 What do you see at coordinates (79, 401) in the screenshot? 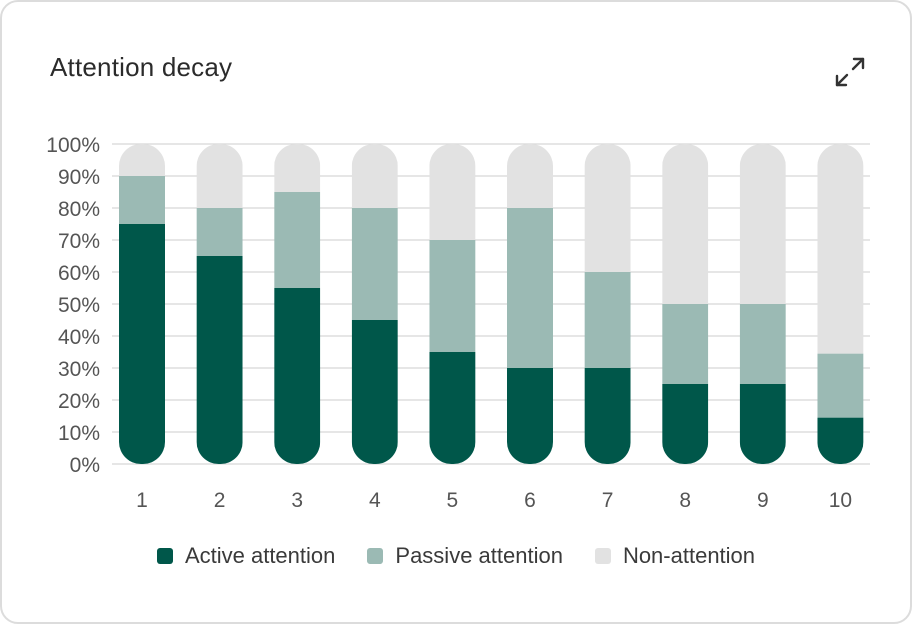
I see `y-tick-label: 20%` at bounding box center [79, 401].